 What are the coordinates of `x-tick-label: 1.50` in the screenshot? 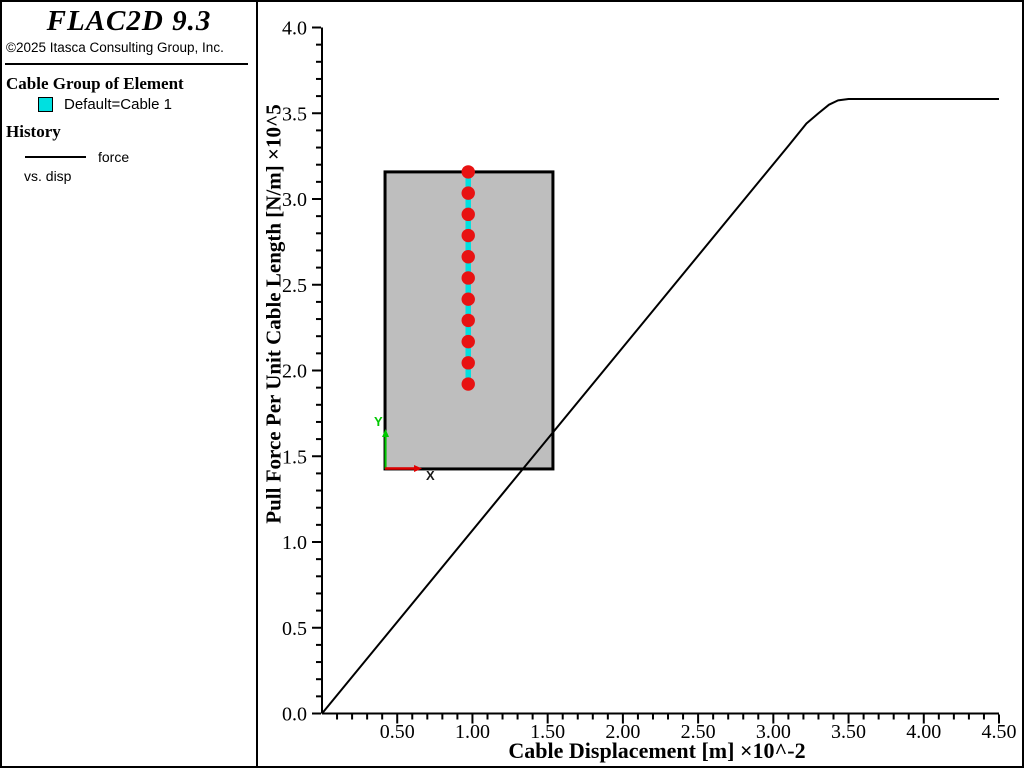 It's located at (547, 732).